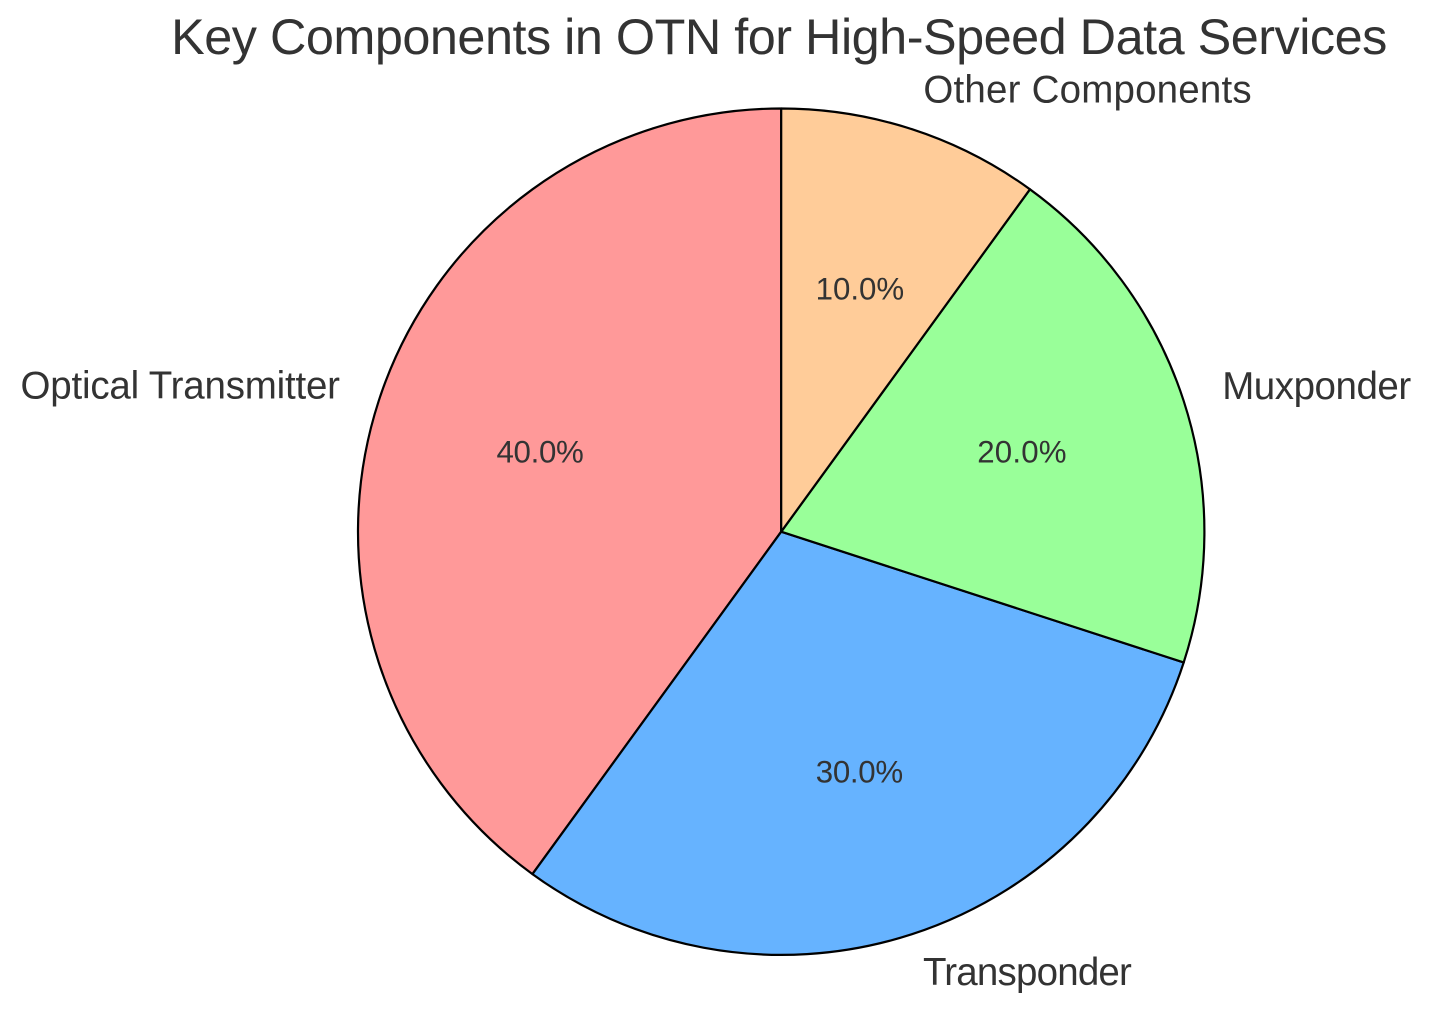 The width and height of the screenshot is (1431, 1014). What do you see at coordinates (1316, 386) in the screenshot?
I see `svg-text: Muxponder` at bounding box center [1316, 386].